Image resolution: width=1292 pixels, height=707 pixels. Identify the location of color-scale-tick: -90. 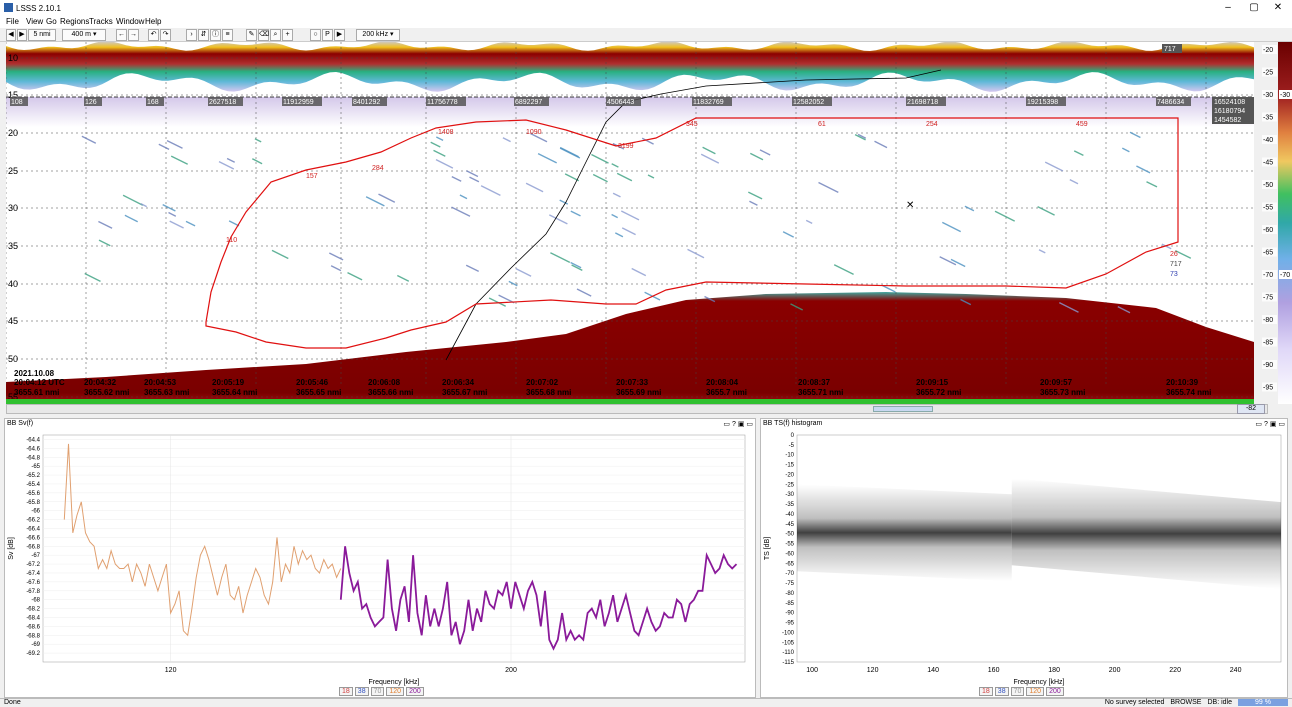
(1268, 365).